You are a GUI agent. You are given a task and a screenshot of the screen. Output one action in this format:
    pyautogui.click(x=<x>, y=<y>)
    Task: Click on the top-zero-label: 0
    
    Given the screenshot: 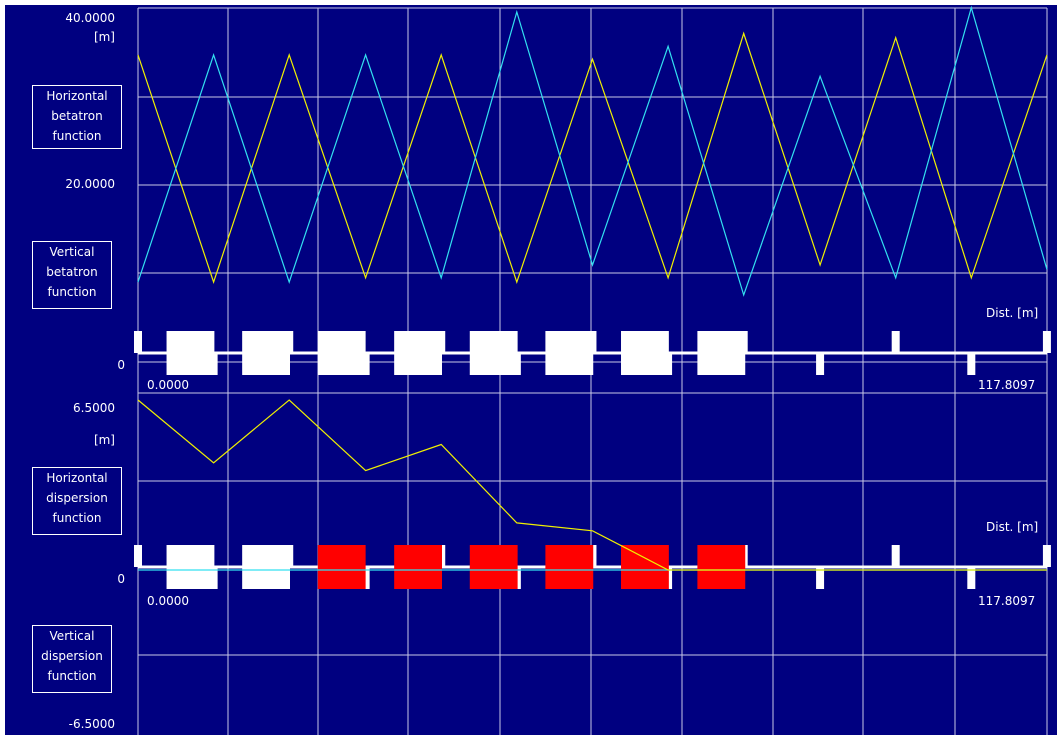 What is the action you would take?
    pyautogui.click(x=121, y=365)
    